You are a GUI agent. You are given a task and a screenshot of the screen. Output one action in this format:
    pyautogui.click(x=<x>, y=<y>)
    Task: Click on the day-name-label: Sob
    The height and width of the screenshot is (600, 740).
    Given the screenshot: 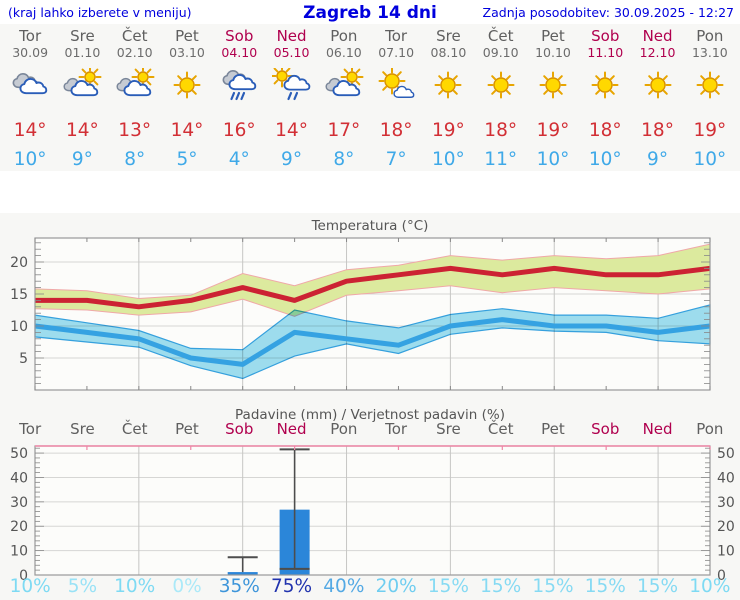 What is the action you would take?
    pyautogui.click(x=239, y=36)
    